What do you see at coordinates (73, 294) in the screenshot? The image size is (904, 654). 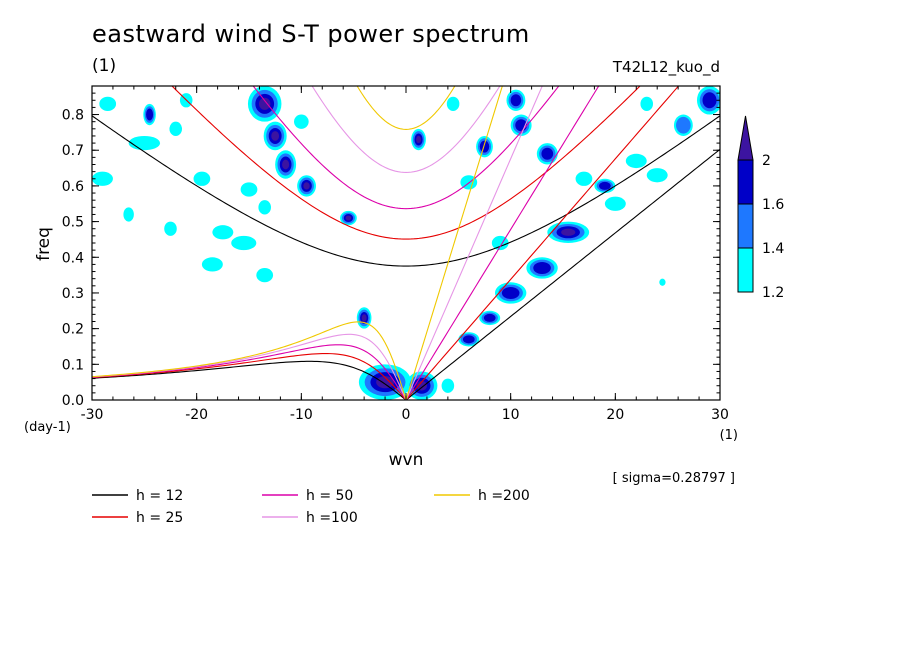 I see `y-tick-label: 0.3` at bounding box center [73, 294].